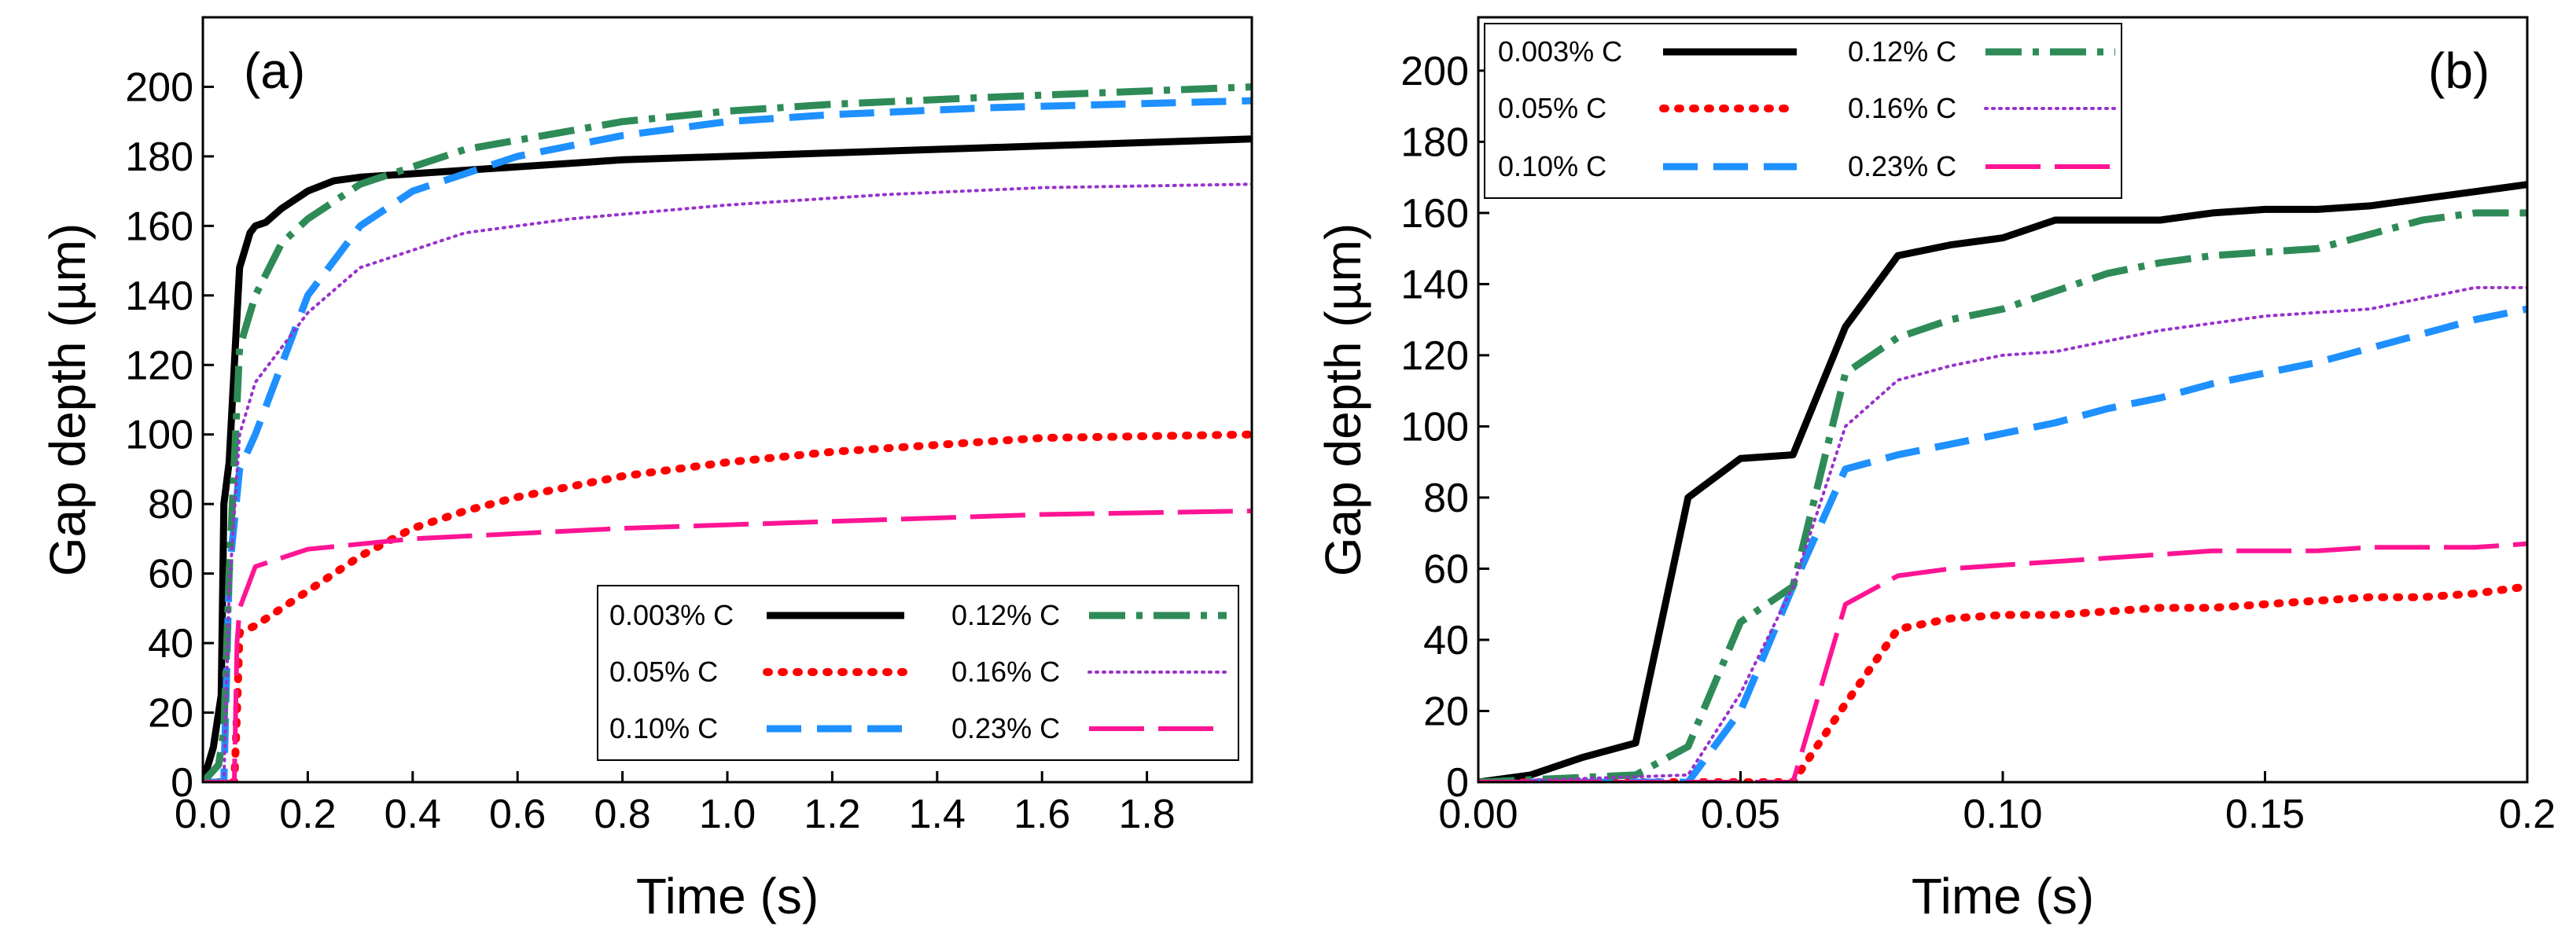 This screenshot has height=937, width=2576. What do you see at coordinates (727, 814) in the screenshot?
I see `x-tick-label: 1.0` at bounding box center [727, 814].